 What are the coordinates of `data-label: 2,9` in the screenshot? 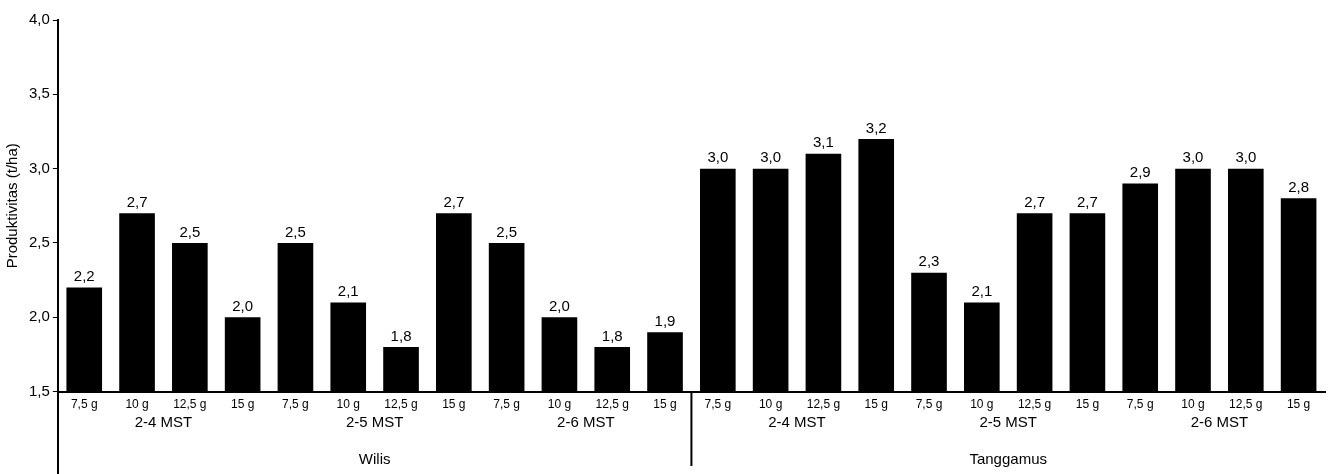 It's located at (1140, 172).